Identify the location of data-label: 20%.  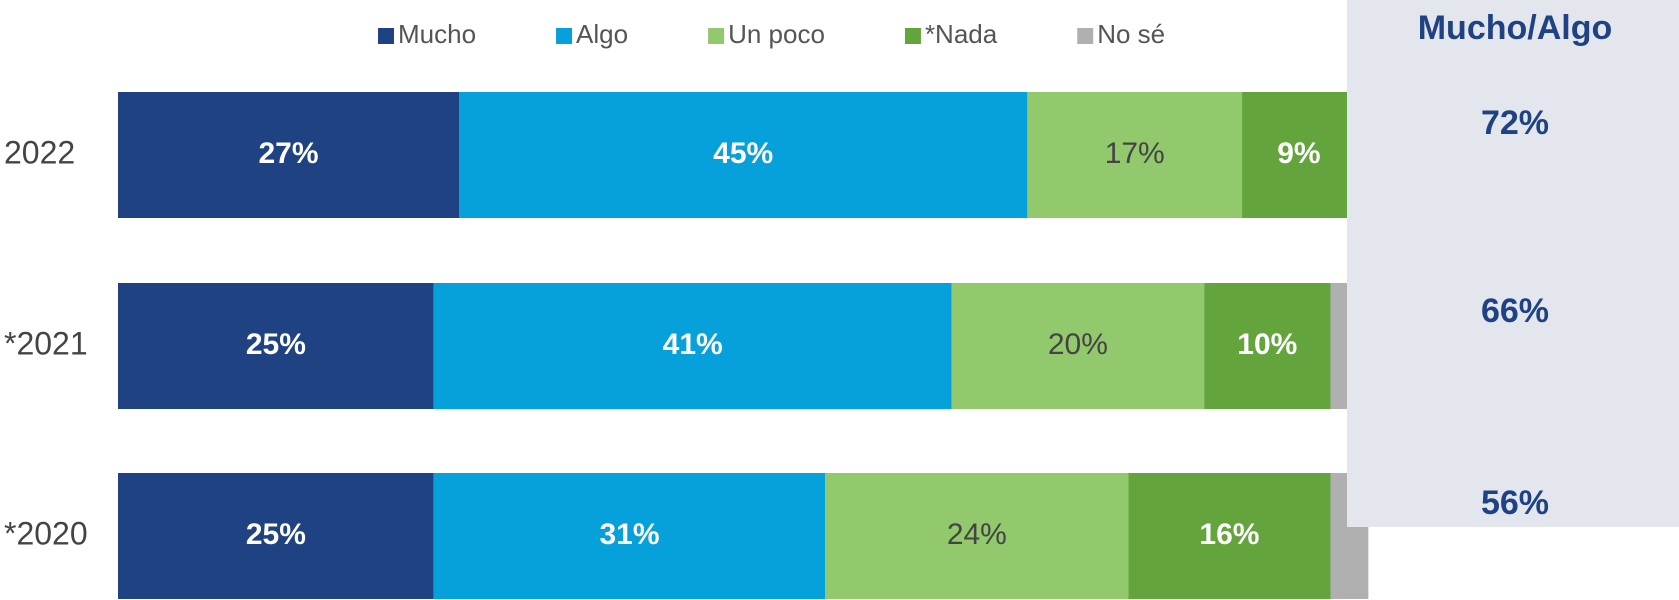
(1078, 344).